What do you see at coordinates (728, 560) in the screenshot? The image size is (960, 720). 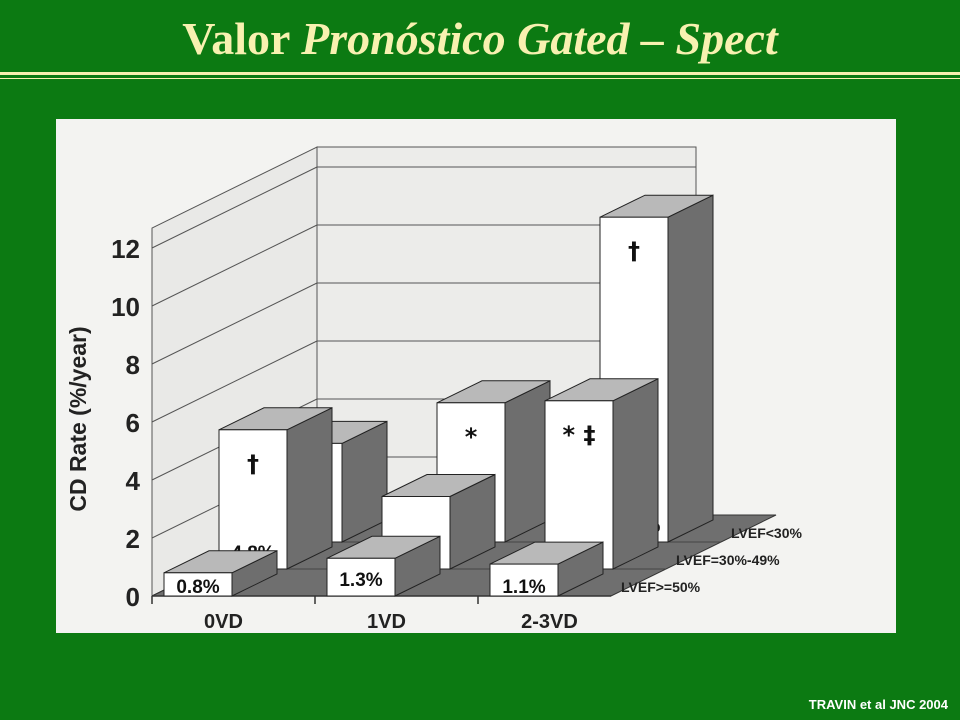 I see `series-label: LVEF=30%-49%` at bounding box center [728, 560].